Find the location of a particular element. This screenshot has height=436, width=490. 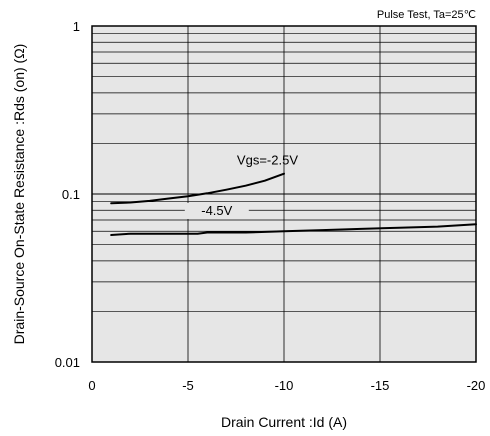

series-label-background is located at coordinates (216, 210).